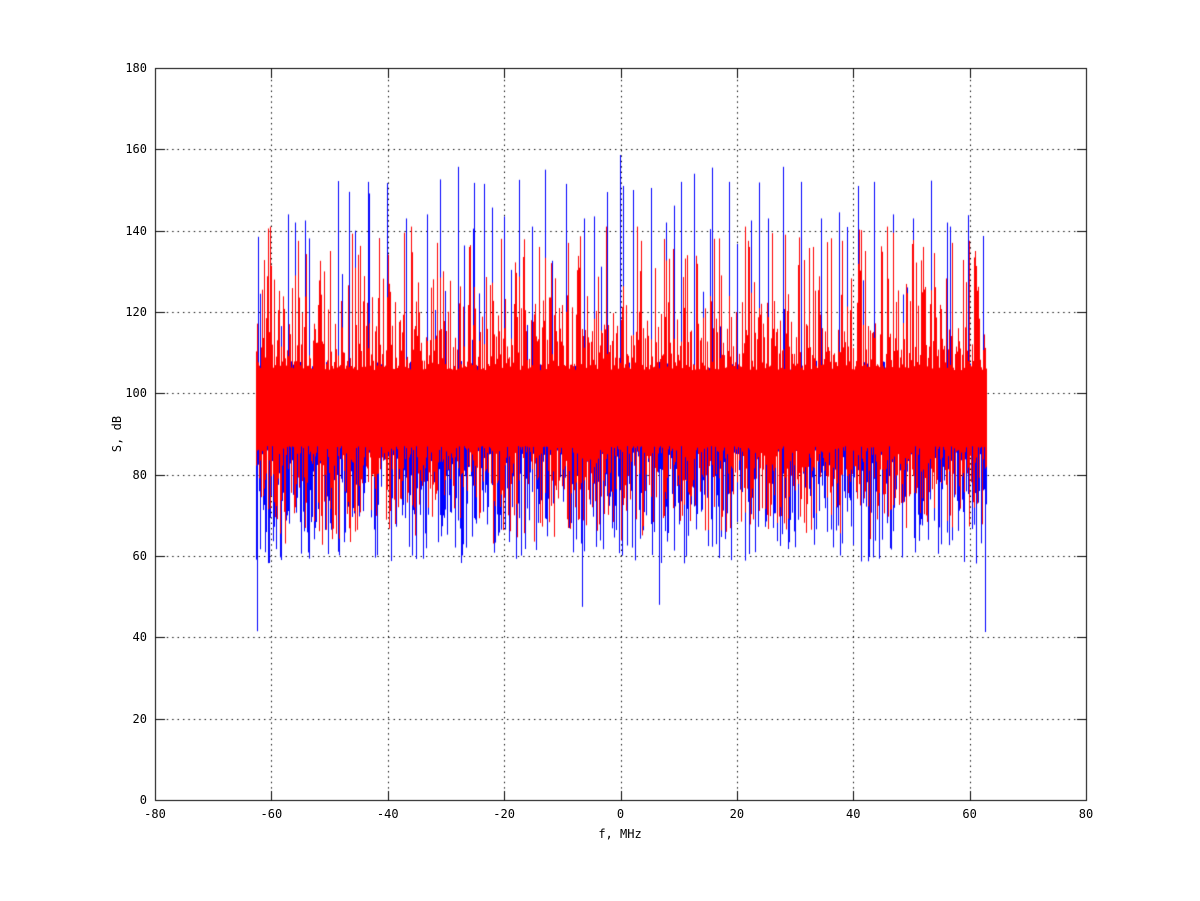 The height and width of the screenshot is (901, 1200). Describe the element at coordinates (143, 800) in the screenshot. I see `y-tick-label: 0` at that location.